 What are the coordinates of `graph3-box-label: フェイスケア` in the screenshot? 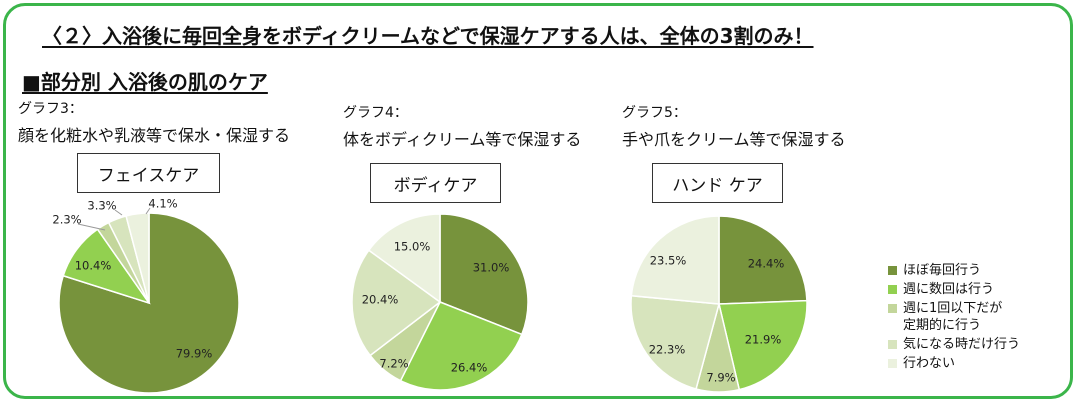 It's located at (148, 173).